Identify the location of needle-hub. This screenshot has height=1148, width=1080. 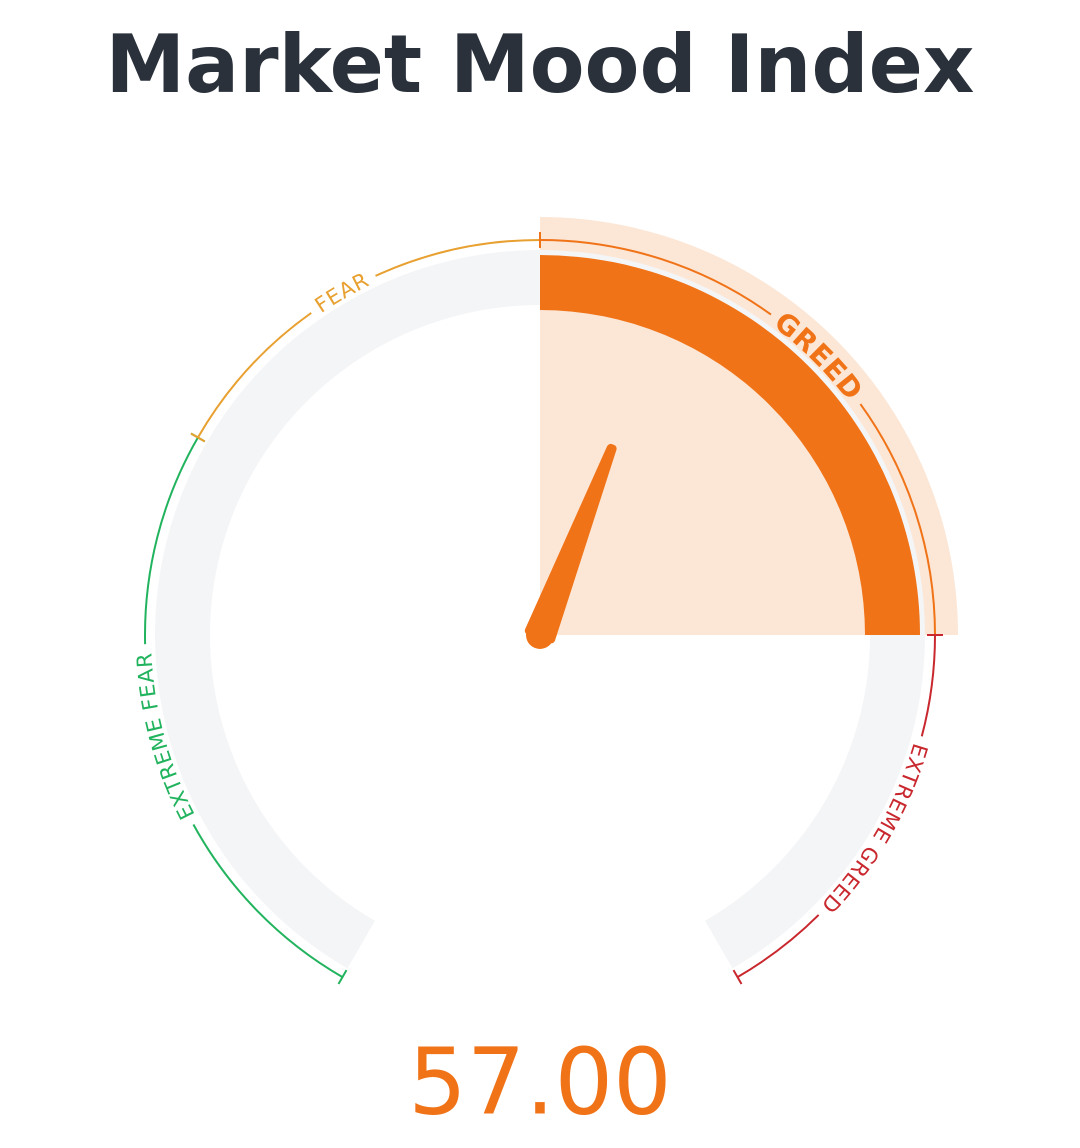
(540, 635).